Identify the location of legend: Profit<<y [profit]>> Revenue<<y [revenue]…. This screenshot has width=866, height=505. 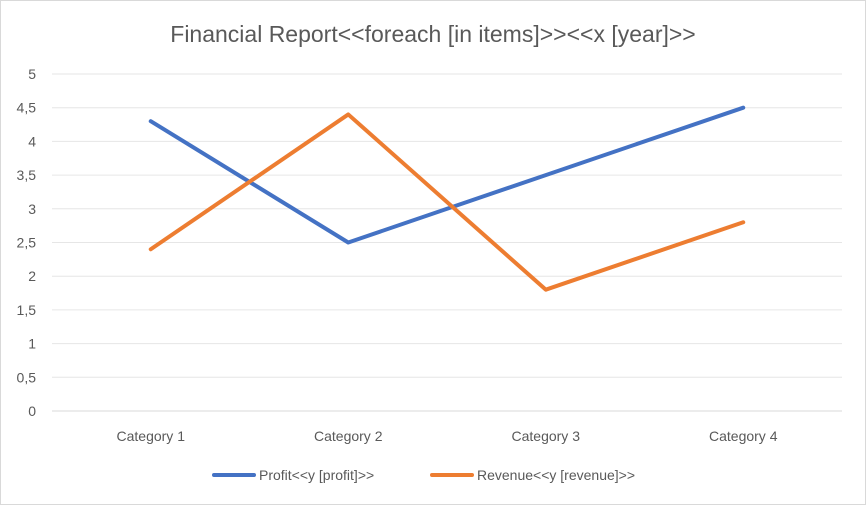
(423, 475).